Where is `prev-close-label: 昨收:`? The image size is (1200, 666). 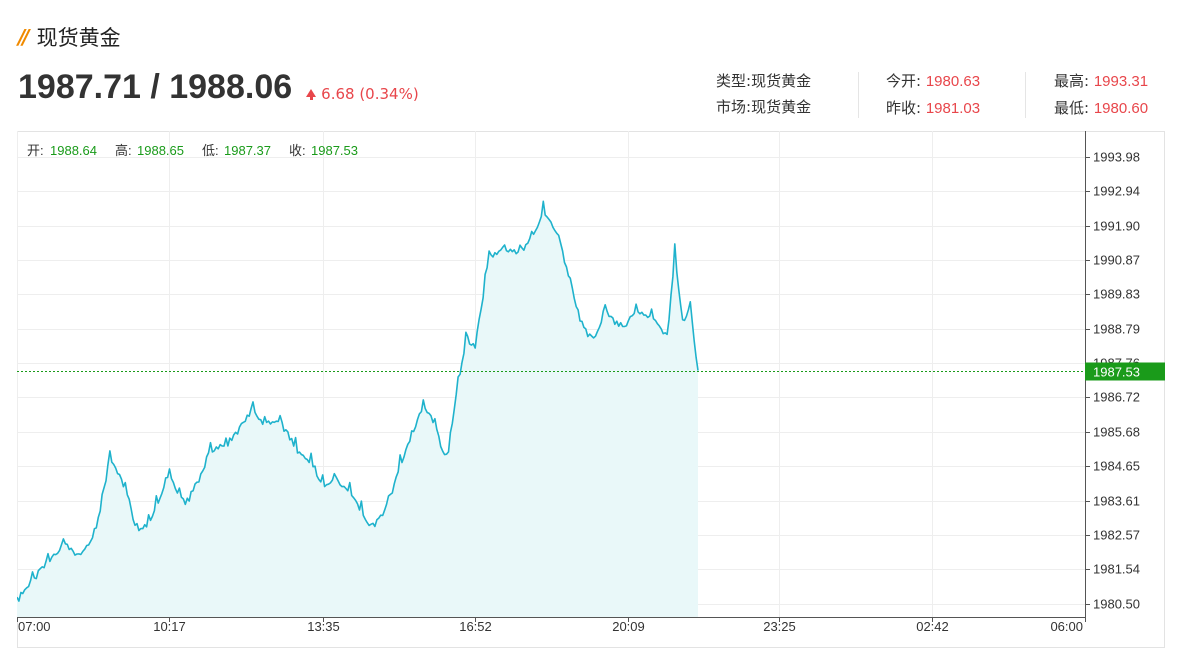
prev-close-label: 昨收: is located at coordinates (904, 108).